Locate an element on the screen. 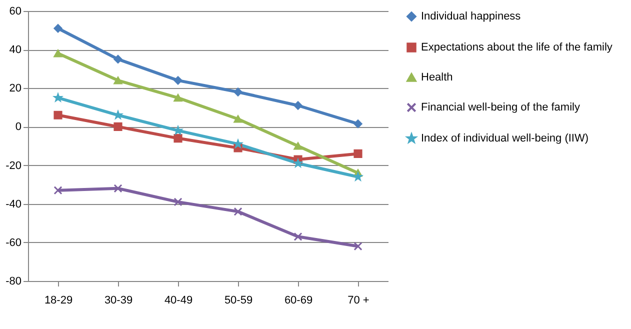 Image resolution: width=631 pixels, height=329 pixels. y-tick-label: -40 is located at coordinates (14, 204).